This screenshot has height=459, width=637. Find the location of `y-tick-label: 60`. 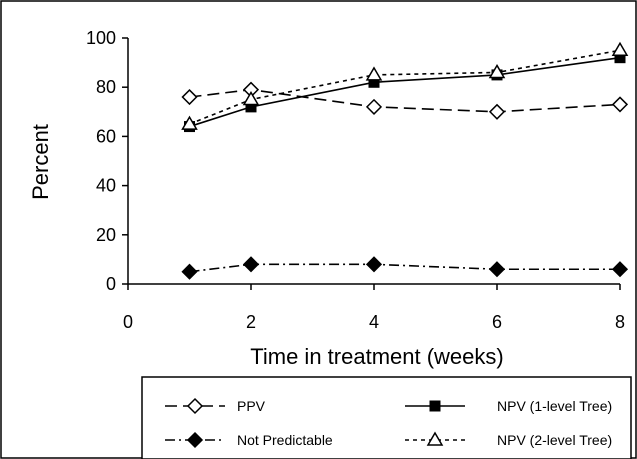

y-tick-label: 60 is located at coordinates (106, 136).